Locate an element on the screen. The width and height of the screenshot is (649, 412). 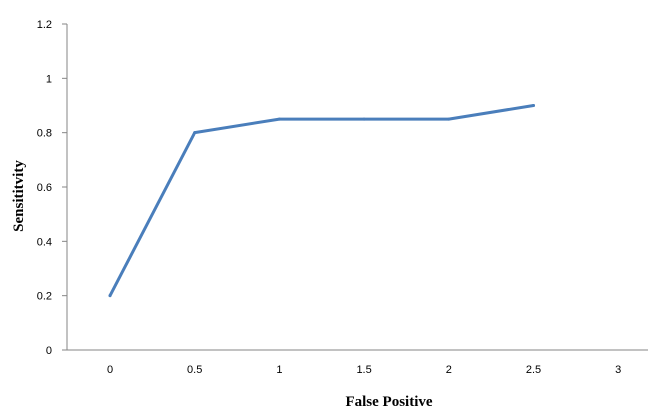
x-tick-label: 1.5 is located at coordinates (363, 370).